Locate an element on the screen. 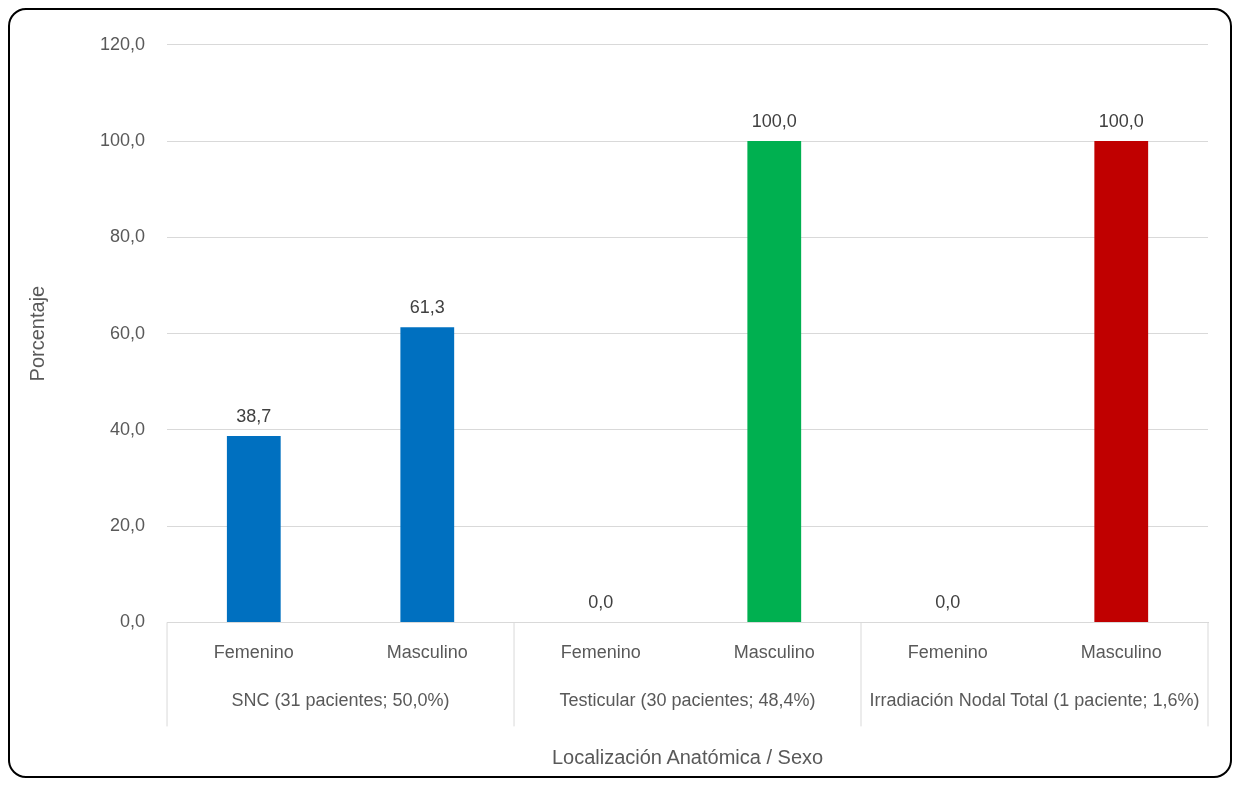 This screenshot has width=1244, height=788. y-tick-label: 120,0 is located at coordinates (123, 43).